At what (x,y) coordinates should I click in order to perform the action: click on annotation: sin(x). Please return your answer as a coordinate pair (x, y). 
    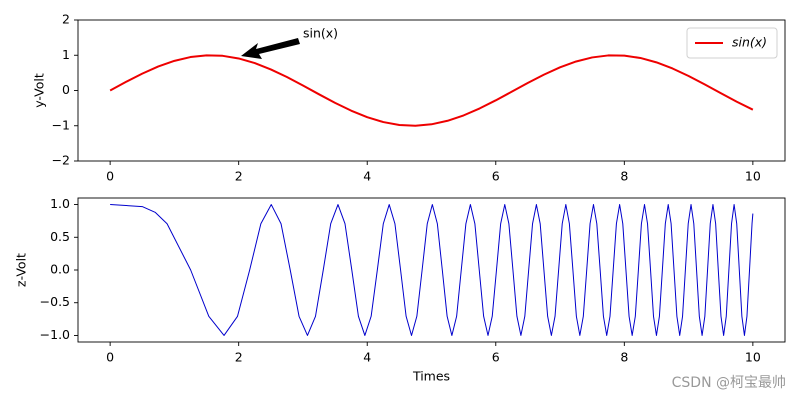
    Looking at the image, I should click on (320, 33).